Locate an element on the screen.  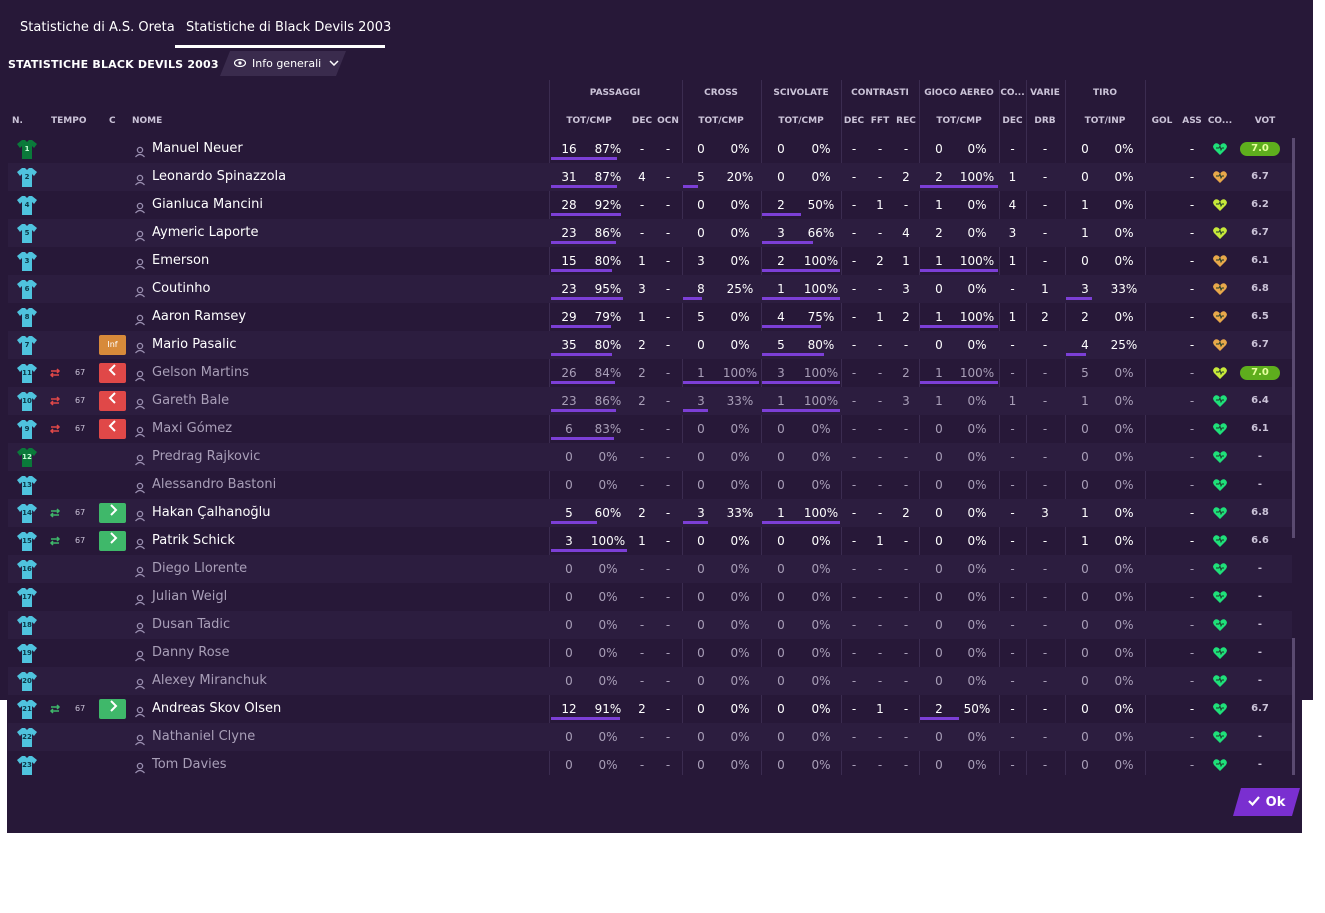
col-header-varie-drb: DRB is located at coordinates (1045, 121).